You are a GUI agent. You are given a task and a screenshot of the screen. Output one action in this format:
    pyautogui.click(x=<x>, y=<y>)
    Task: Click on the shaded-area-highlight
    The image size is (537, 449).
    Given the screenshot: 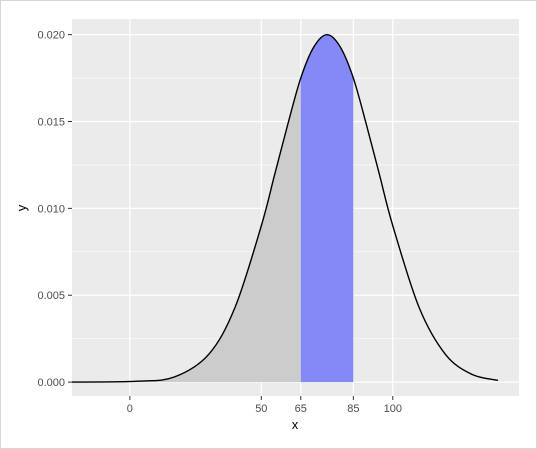 What is the action you would take?
    pyautogui.click(x=327, y=208)
    